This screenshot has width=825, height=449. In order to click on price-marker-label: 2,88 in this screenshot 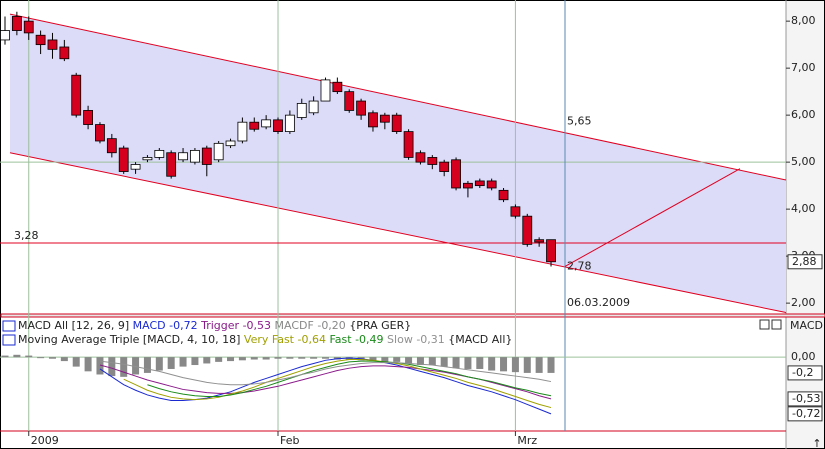, I will do `click(804, 261)`.